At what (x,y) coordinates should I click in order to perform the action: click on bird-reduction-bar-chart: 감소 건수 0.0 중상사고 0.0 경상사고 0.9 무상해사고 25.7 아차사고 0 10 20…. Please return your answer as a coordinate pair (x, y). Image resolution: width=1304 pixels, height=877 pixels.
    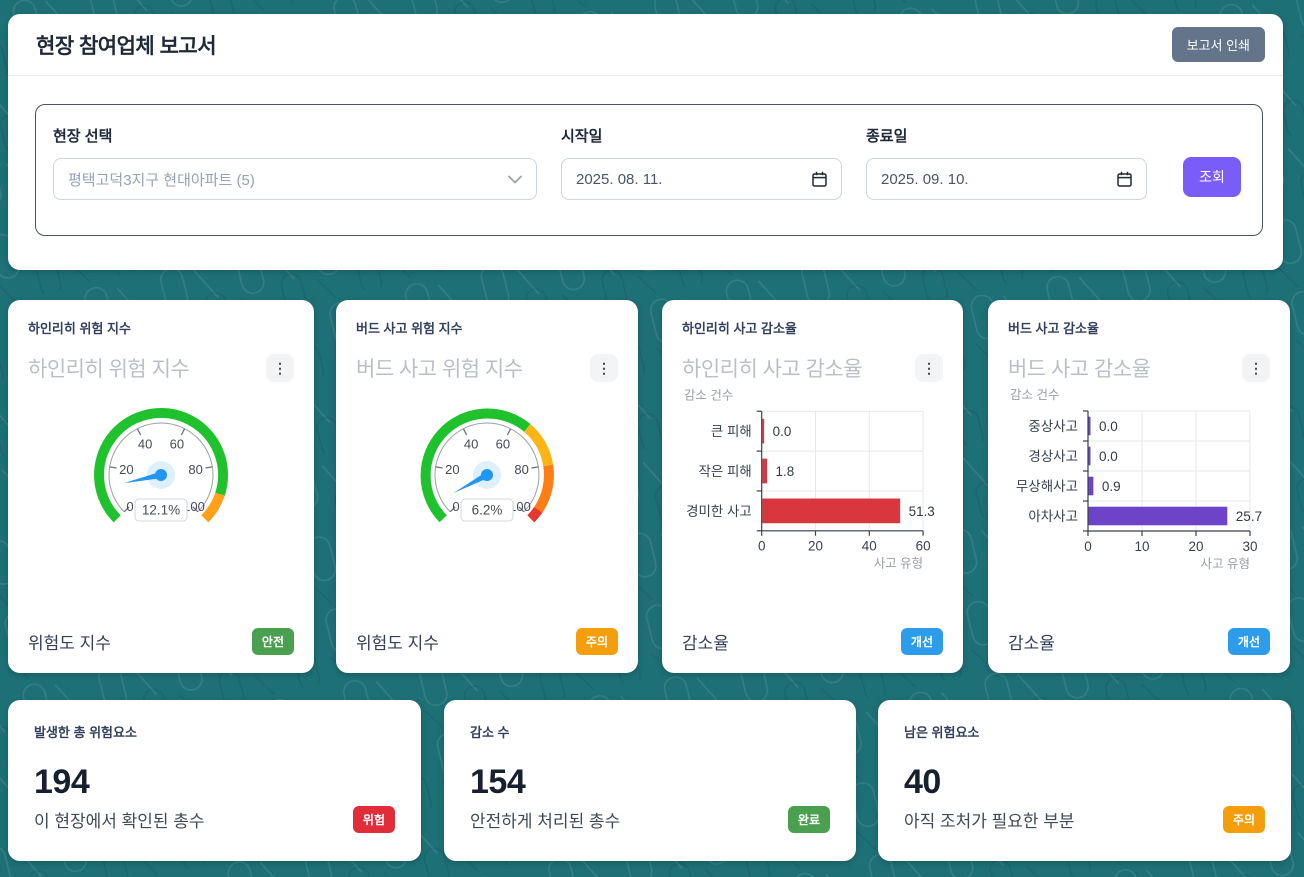
    Looking at the image, I should click on (1139, 478).